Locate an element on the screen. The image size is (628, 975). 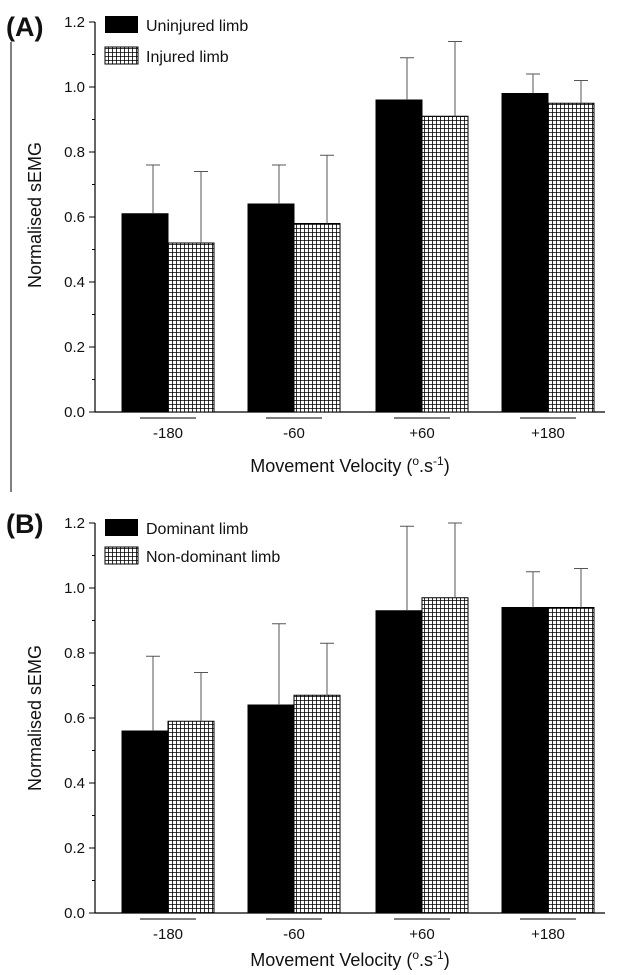
panel-b-x-tick-label: +60 is located at coordinates (421, 934).